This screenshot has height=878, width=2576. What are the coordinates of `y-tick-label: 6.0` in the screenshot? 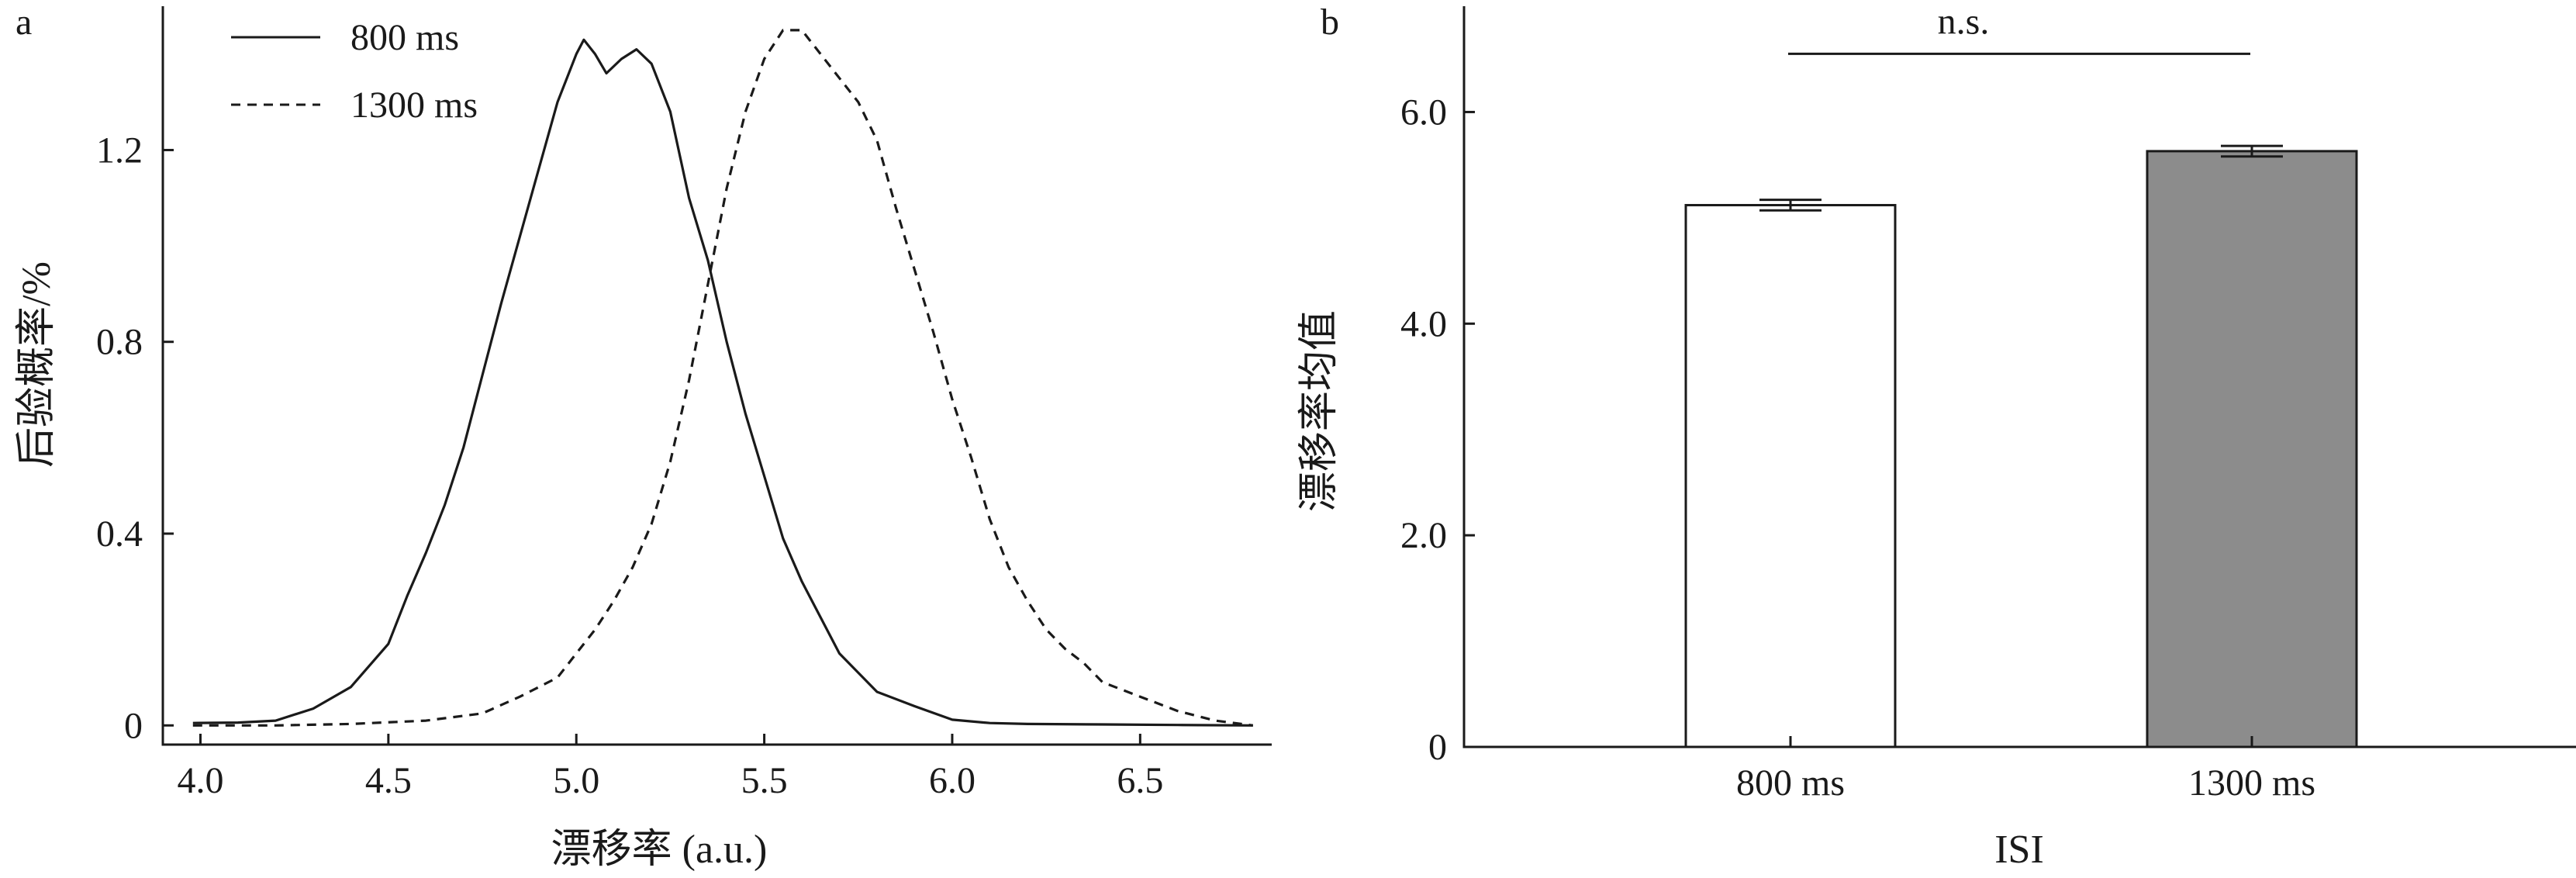 It's located at (1423, 112).